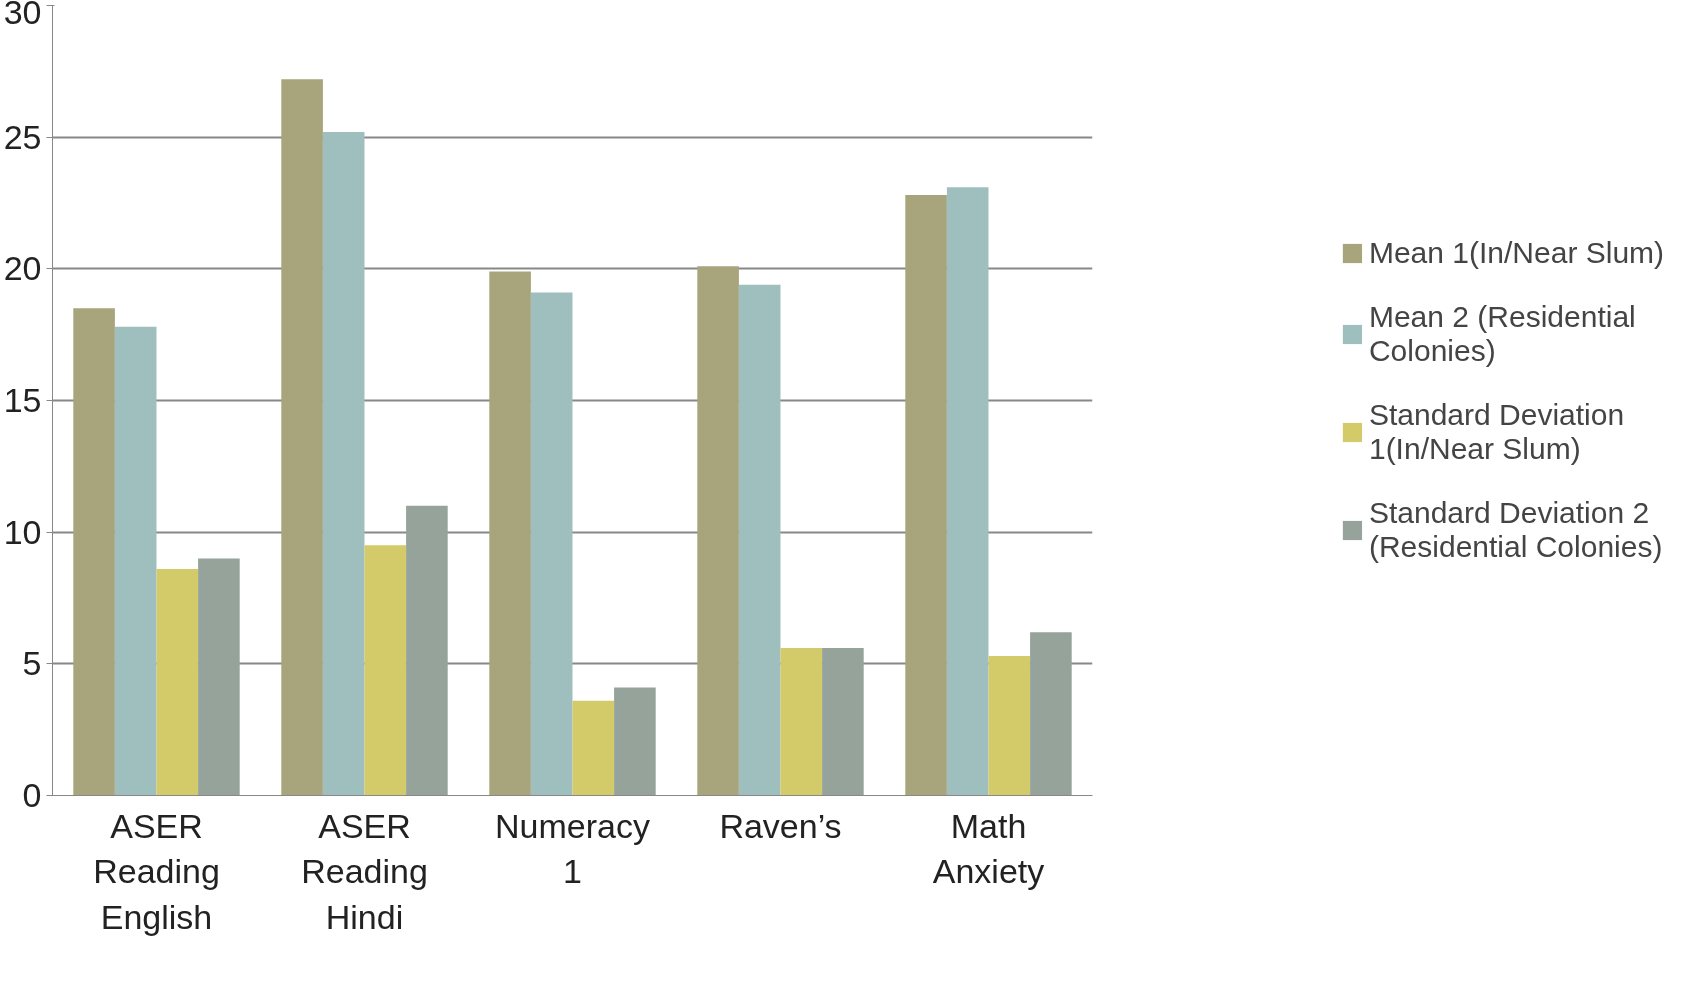 Image resolution: width=1701 pixels, height=1005 pixels. What do you see at coordinates (780, 825) in the screenshot?
I see `x-tick-label: Raven’s` at bounding box center [780, 825].